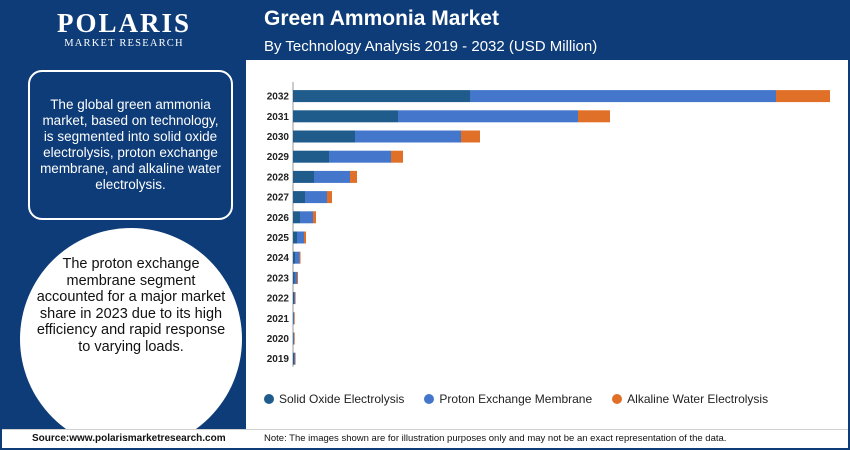  I want to click on y-tick-label: 2024, so click(278, 258).